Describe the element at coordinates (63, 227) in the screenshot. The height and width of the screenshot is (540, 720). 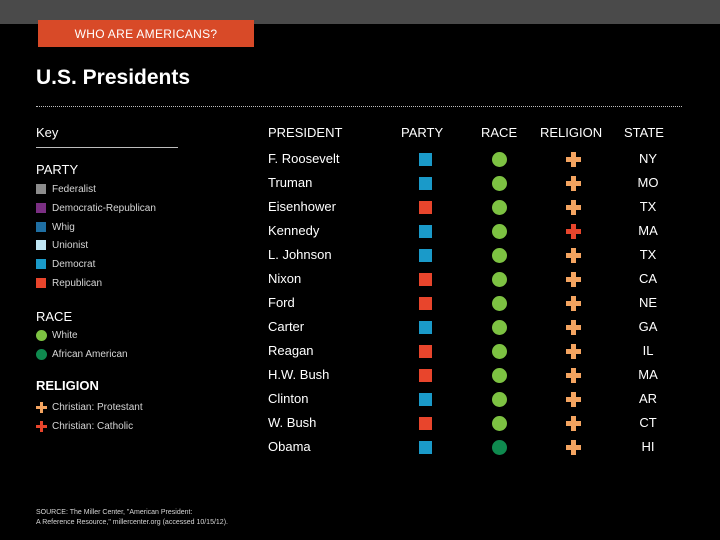
I see `party-key-label: Whig` at that location.